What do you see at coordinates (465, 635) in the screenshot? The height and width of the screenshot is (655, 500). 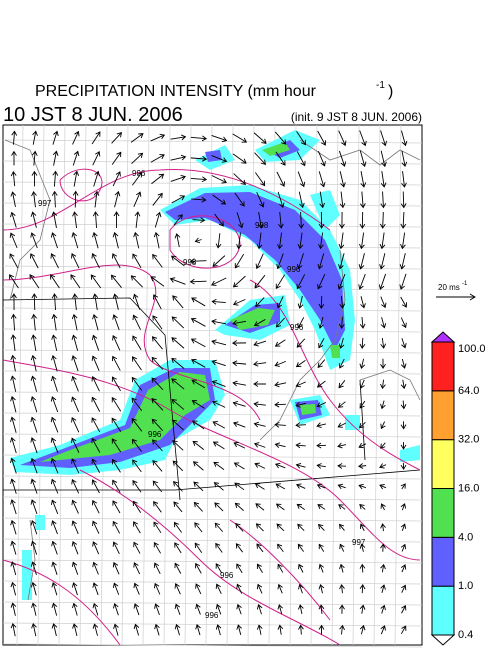 I see `colorbar-label: 0.4` at bounding box center [465, 635].